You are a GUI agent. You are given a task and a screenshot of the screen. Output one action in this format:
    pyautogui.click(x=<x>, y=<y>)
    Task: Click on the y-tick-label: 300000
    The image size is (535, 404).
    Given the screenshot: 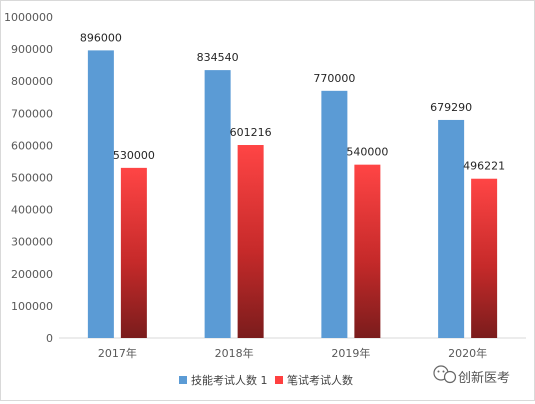 What is the action you would take?
    pyautogui.click(x=32, y=242)
    